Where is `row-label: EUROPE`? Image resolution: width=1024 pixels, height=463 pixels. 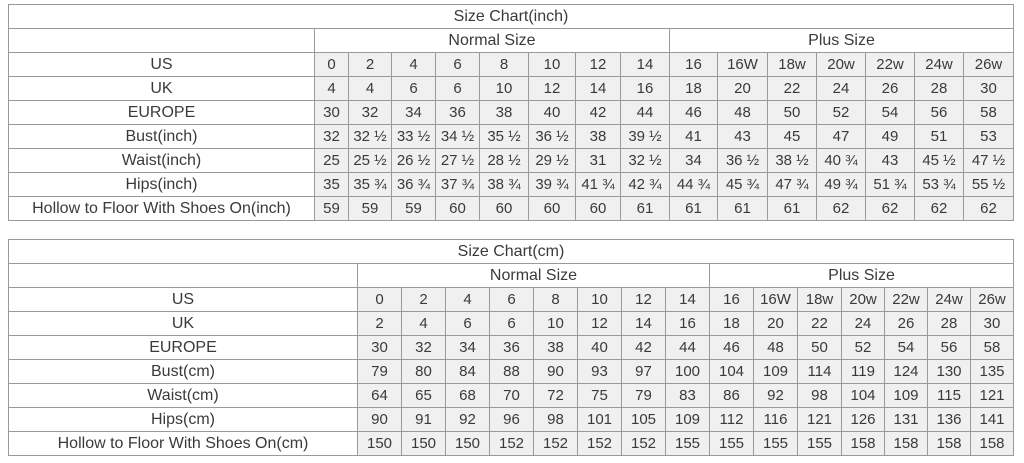
row-label: EUROPE is located at coordinates (183, 347).